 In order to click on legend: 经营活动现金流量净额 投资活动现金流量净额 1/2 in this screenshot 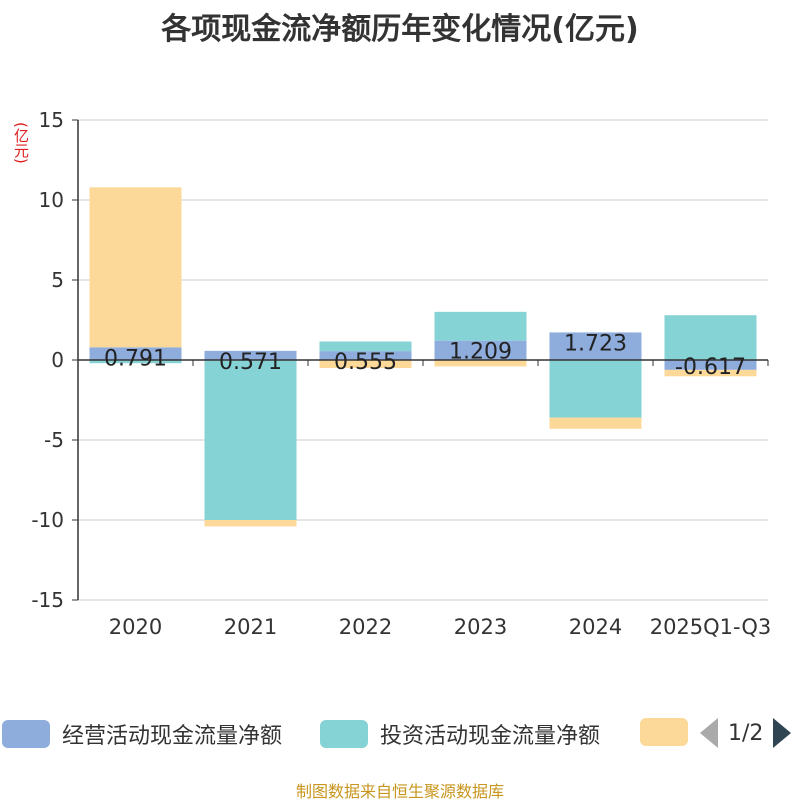, I will do `click(400, 735)`.